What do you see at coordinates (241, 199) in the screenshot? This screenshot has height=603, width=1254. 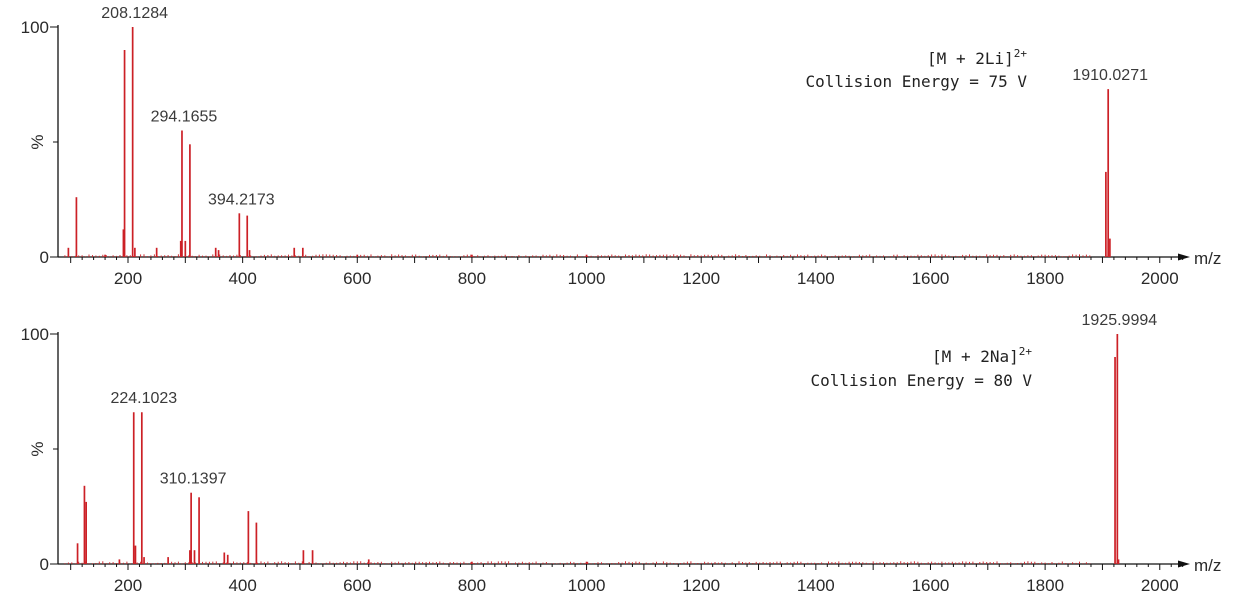 I see `peak-label: 394.2173` at bounding box center [241, 199].